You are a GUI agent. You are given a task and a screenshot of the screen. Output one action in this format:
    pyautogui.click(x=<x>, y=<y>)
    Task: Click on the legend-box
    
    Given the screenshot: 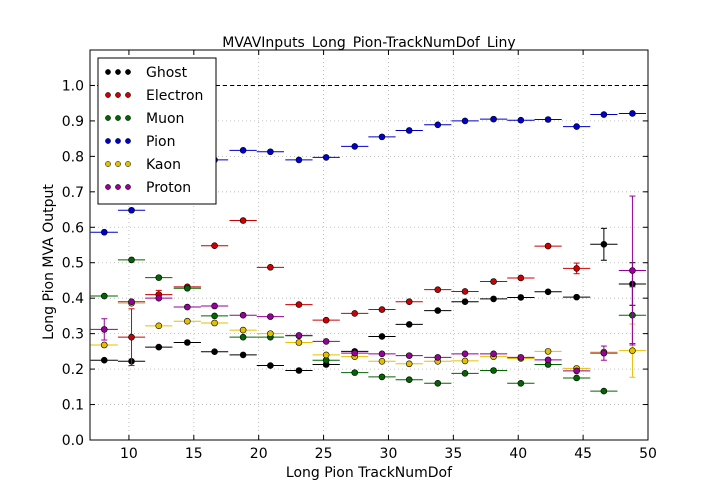 What is the action you would take?
    pyautogui.click(x=157, y=131)
    